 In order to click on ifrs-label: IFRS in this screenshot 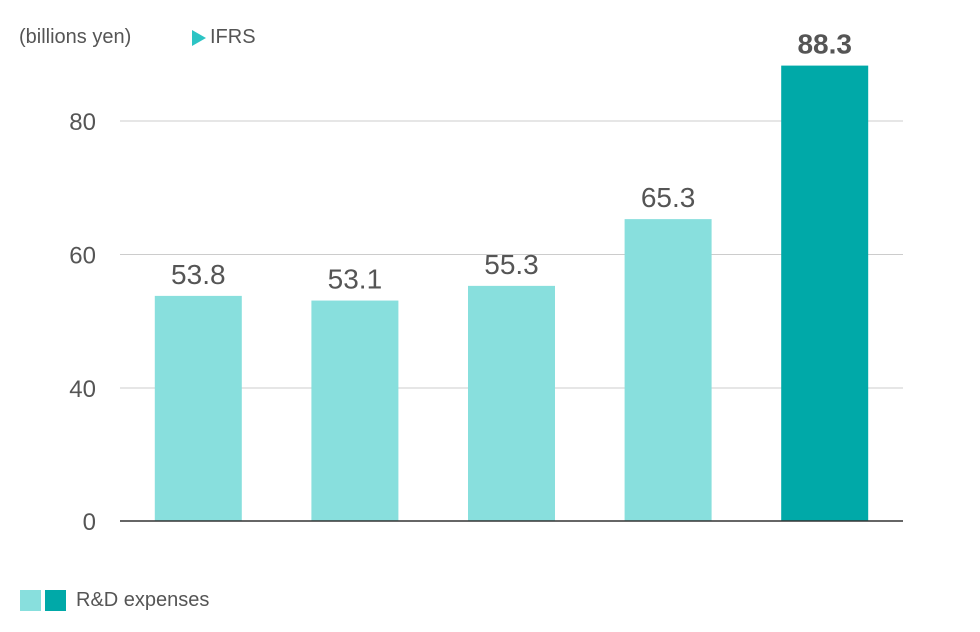, I will do `click(233, 37)`.